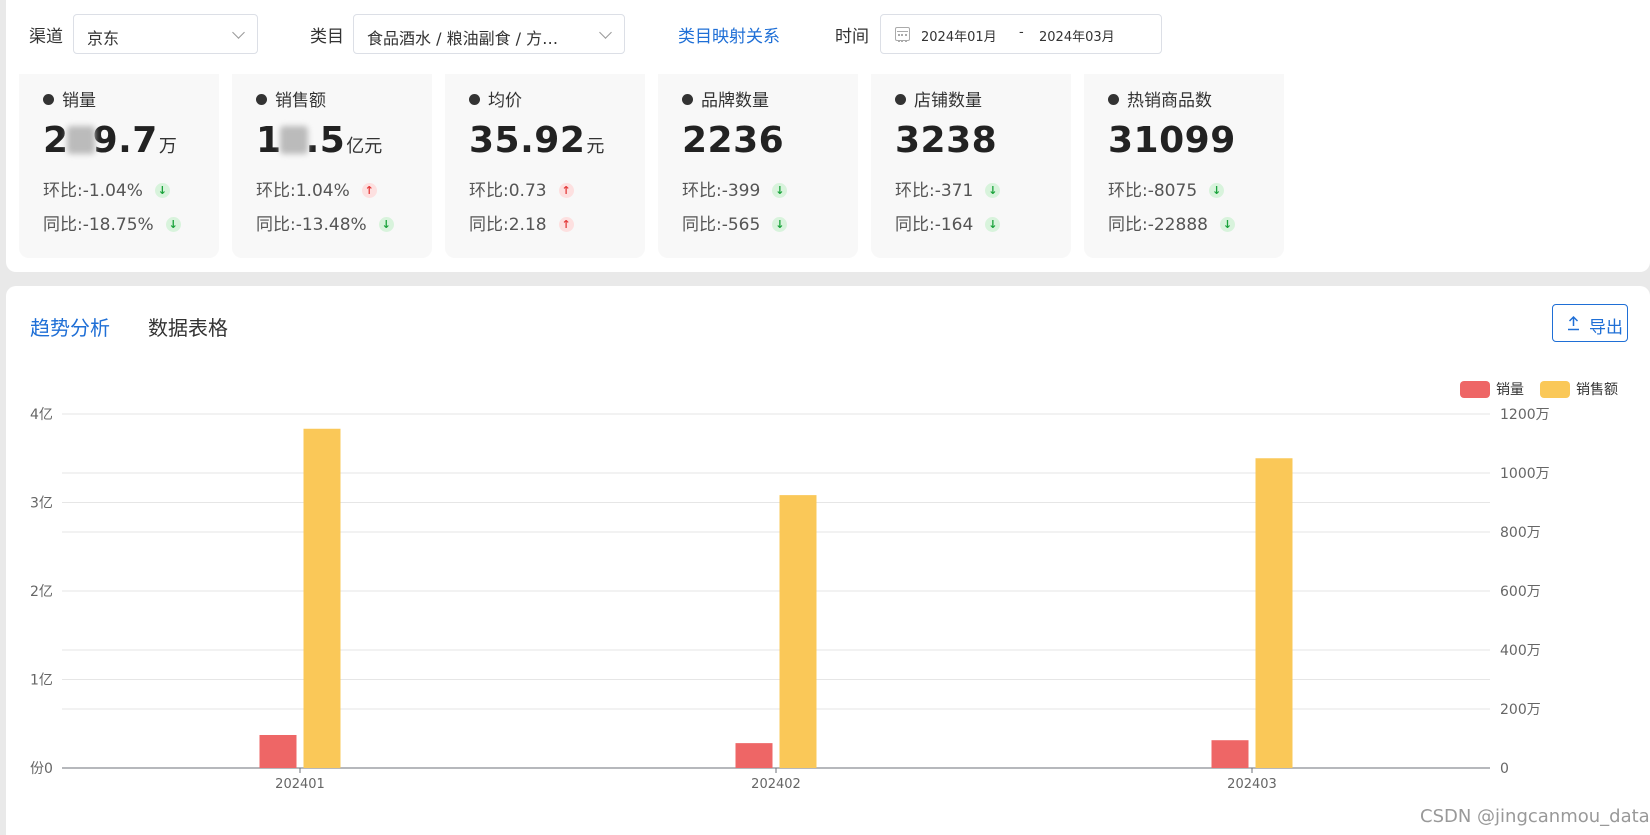 This screenshot has height=835, width=1650. What do you see at coordinates (1520, 710) in the screenshot?
I see `right-tick-label: 200万` at bounding box center [1520, 710].